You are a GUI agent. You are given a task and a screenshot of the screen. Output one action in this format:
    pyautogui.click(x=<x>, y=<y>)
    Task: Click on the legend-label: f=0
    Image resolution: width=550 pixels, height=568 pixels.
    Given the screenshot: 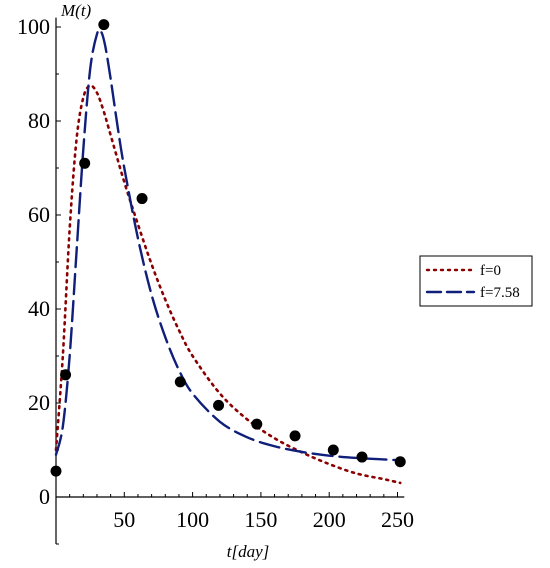 What is the action you would take?
    pyautogui.click(x=490, y=271)
    